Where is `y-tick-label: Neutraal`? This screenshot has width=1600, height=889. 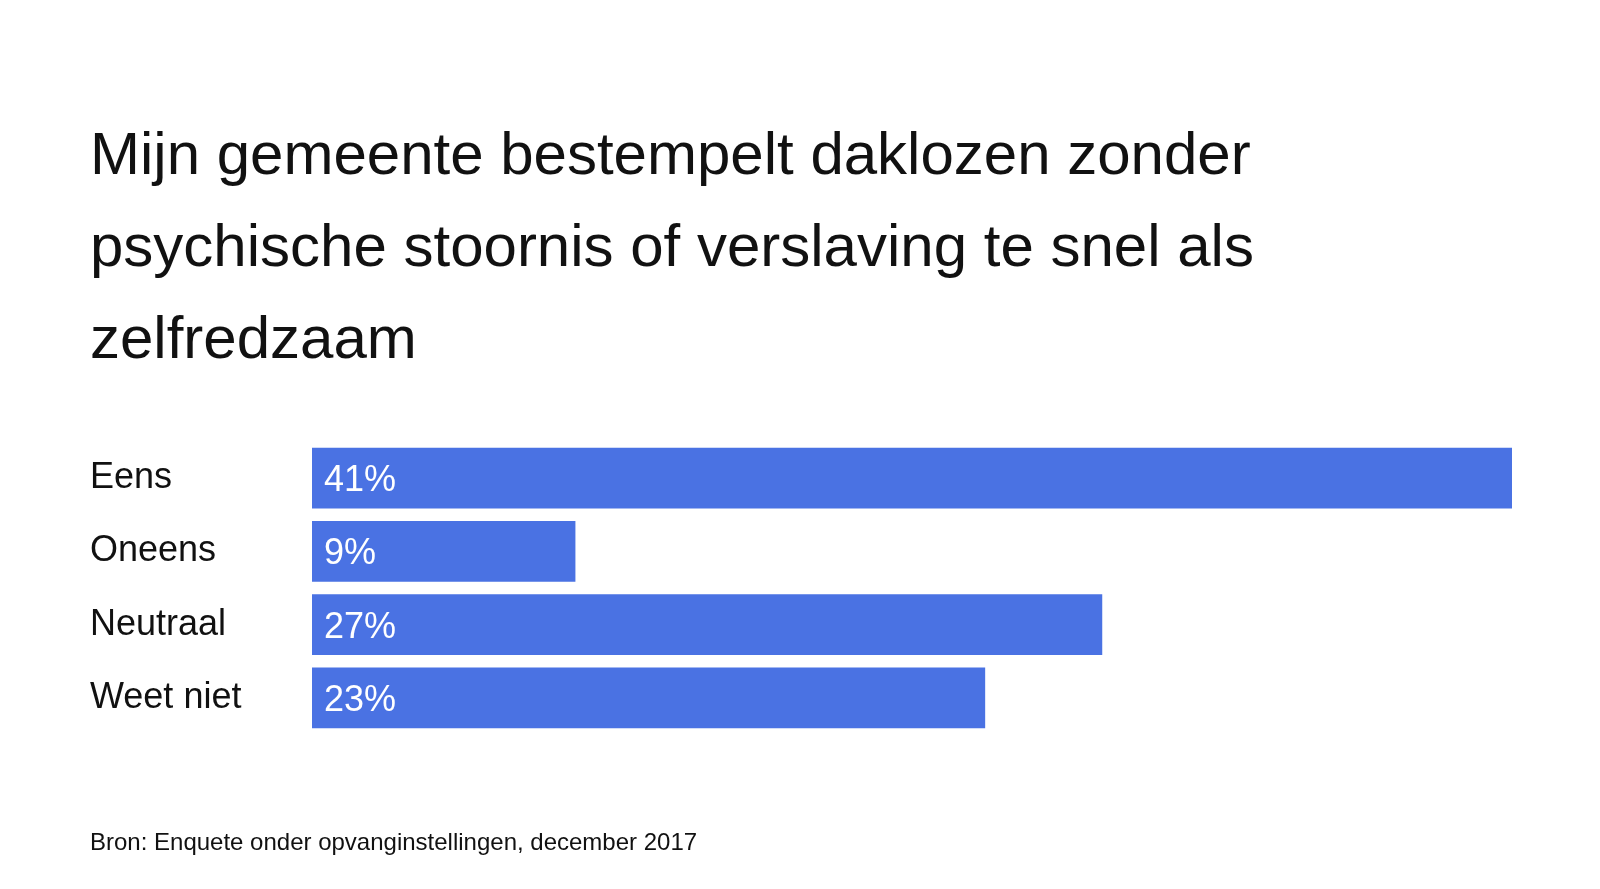 y-tick-label: Neutraal is located at coordinates (158, 622).